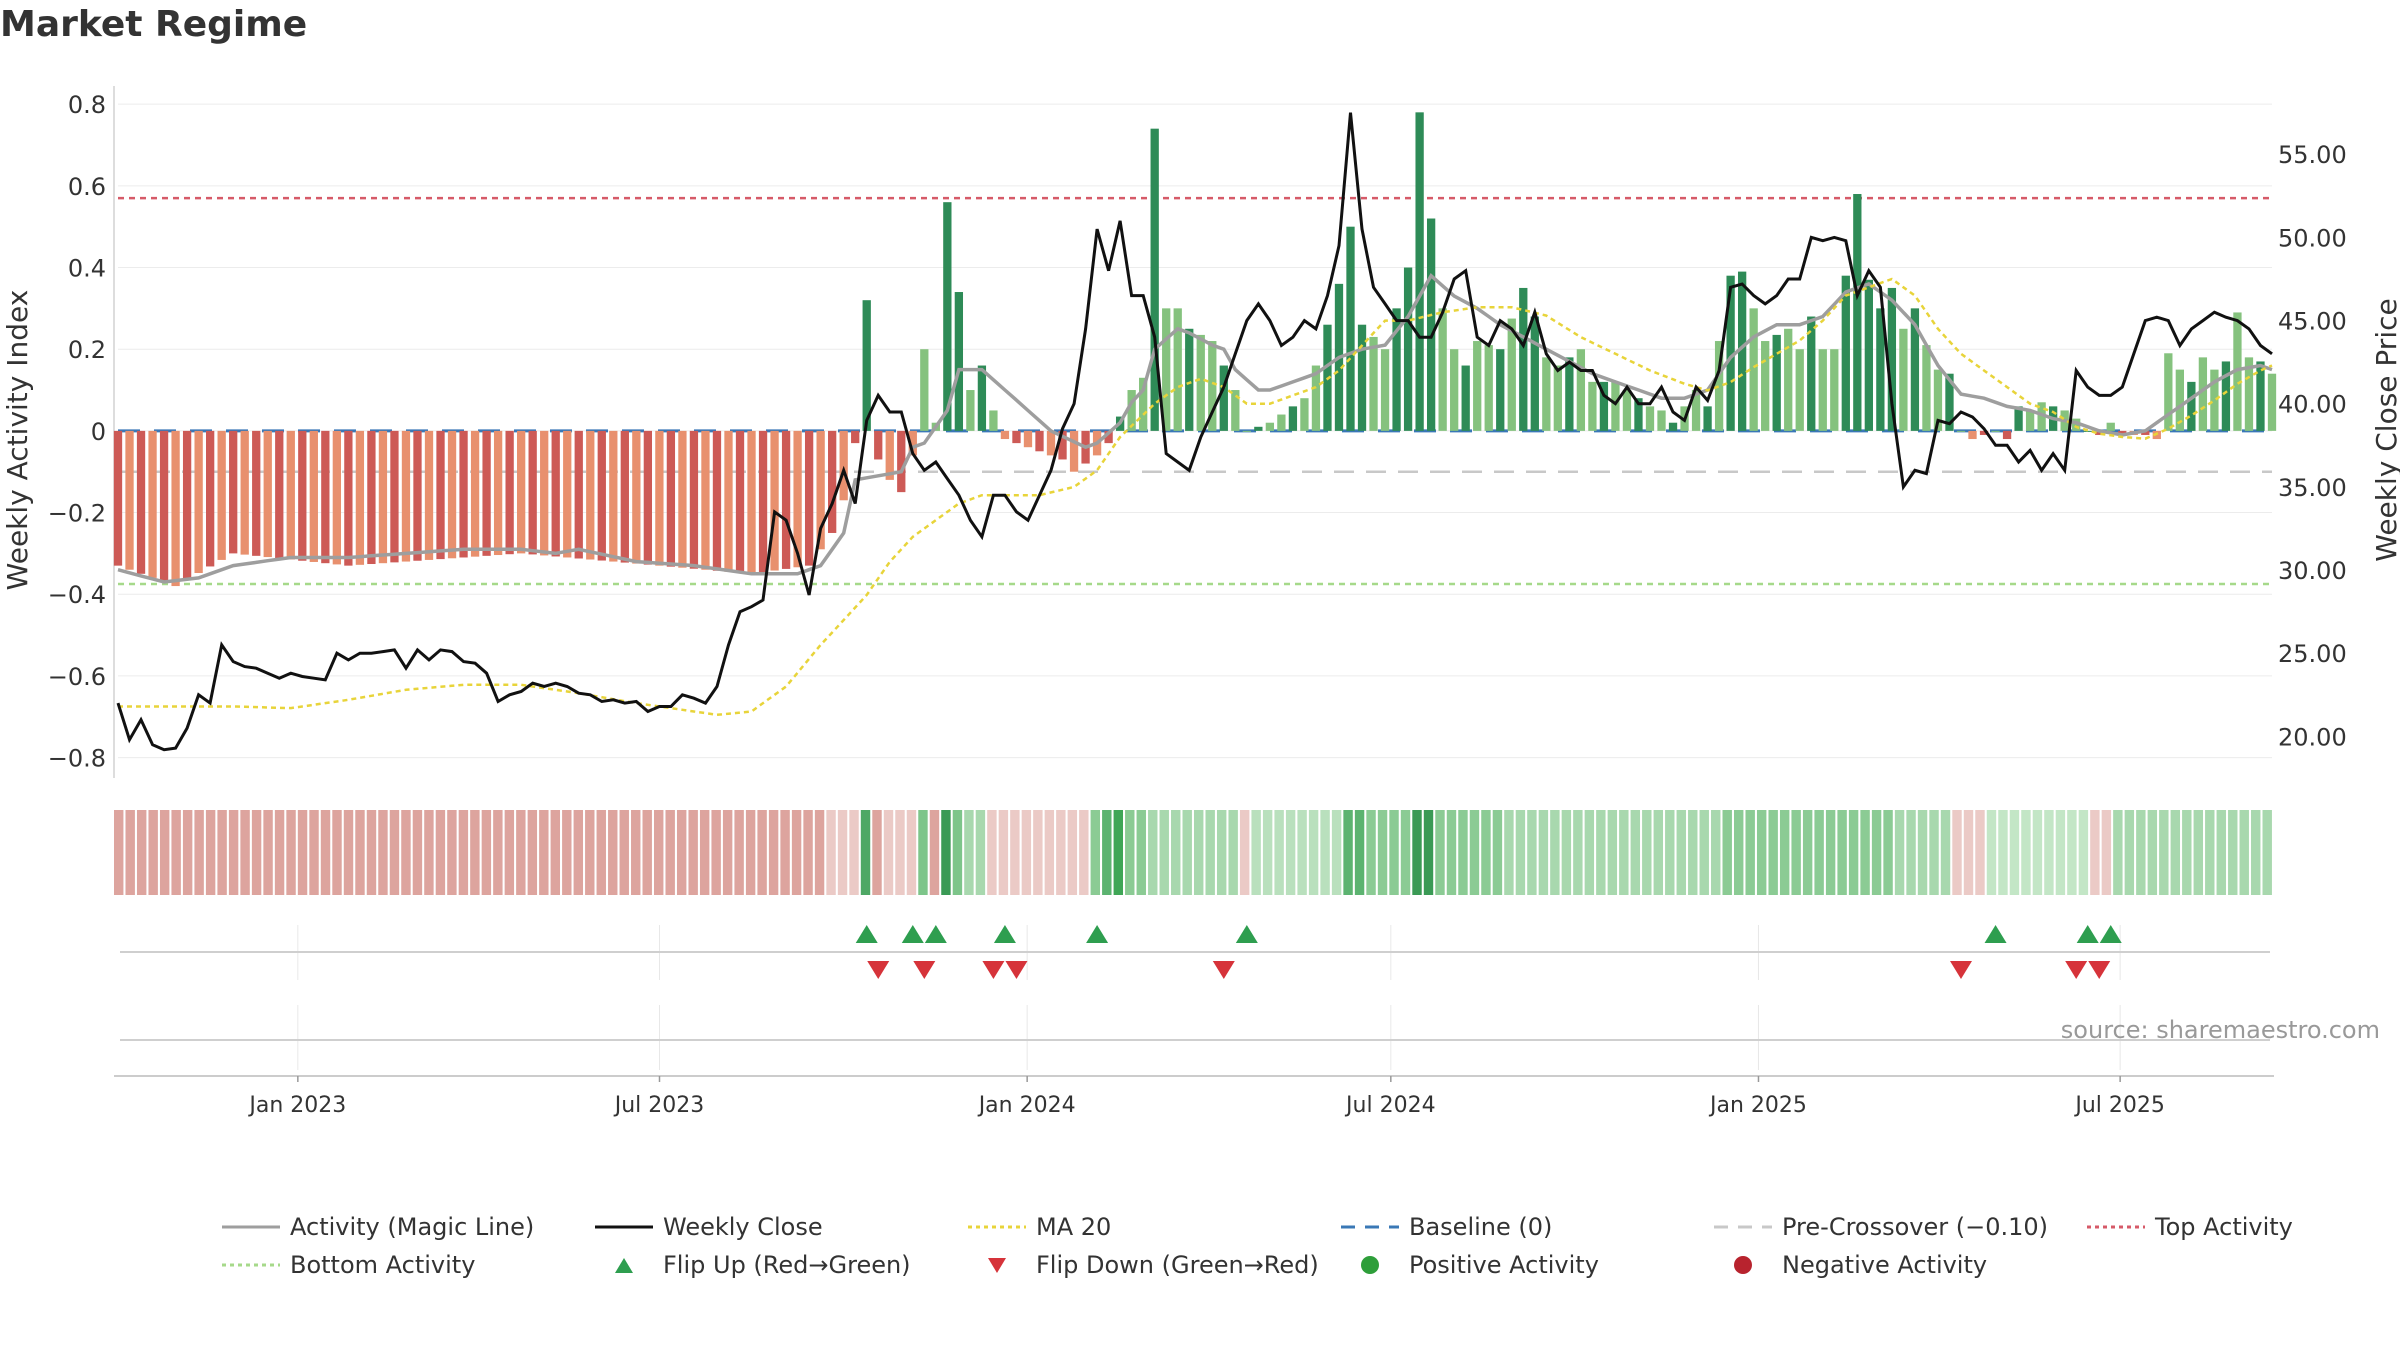 The height and width of the screenshot is (1350, 2400). I want to click on legend-label: Weekly Close, so click(743, 1227).